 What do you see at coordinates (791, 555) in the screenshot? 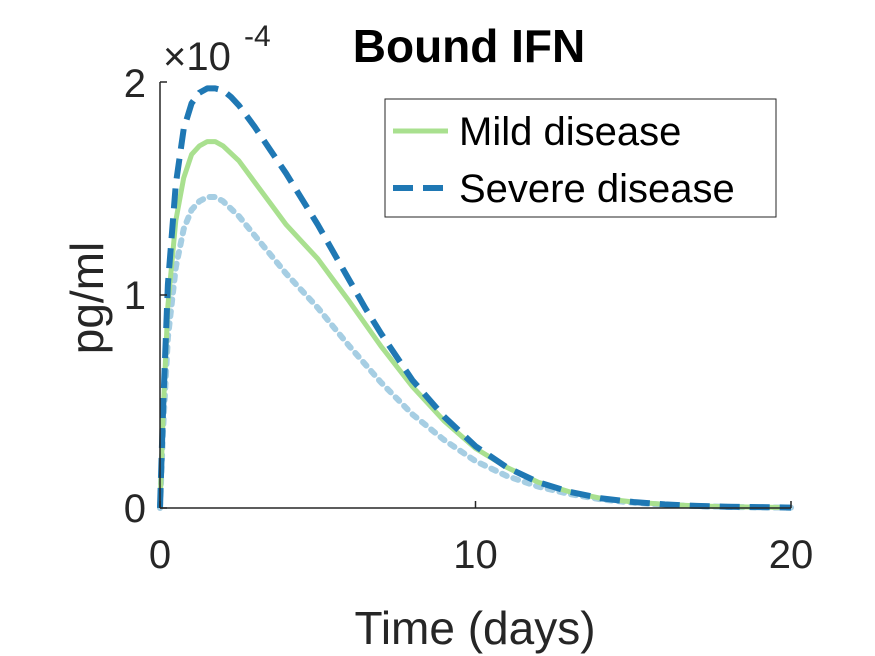
I see `x-tick-label-20: 20` at bounding box center [791, 555].